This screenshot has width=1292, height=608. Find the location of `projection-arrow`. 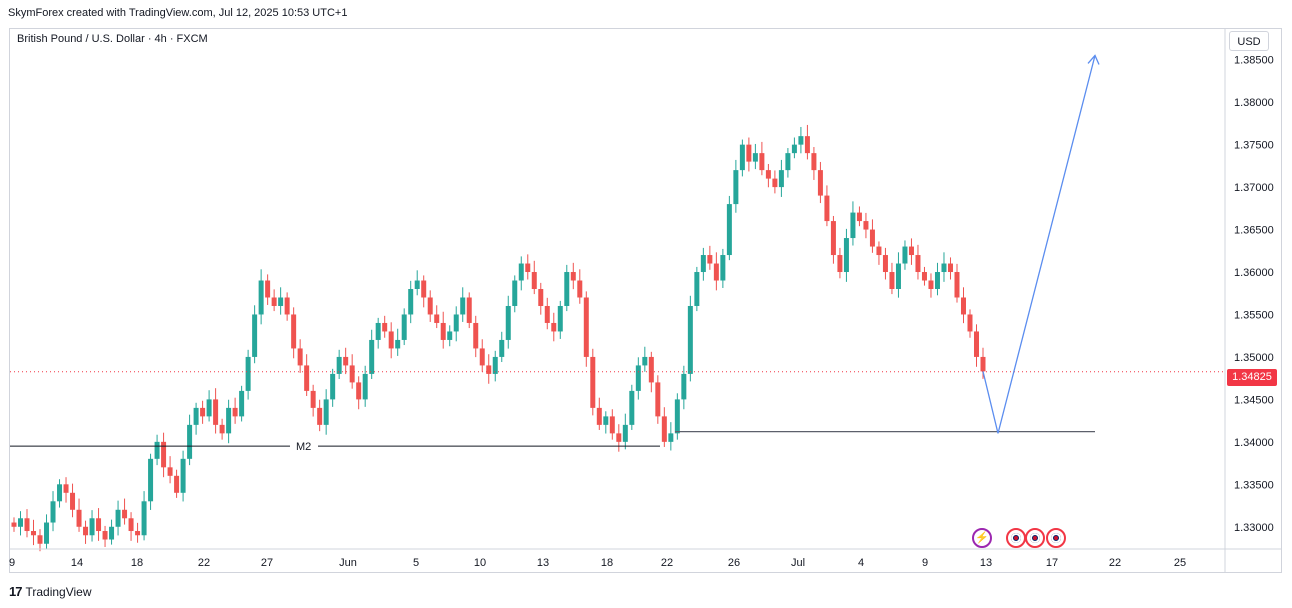

projection-arrow is located at coordinates (1039, 244).